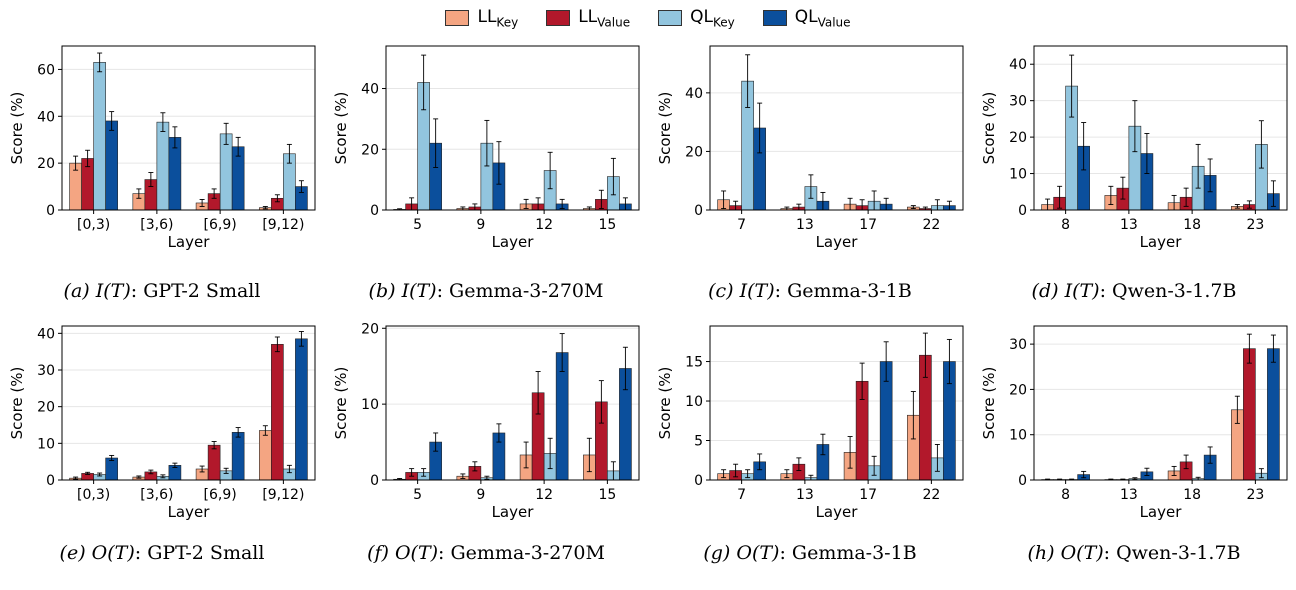 The height and width of the screenshot is (590, 1296). Describe the element at coordinates (162, 291) in the screenshot. I see `panel-caption: (a) I(T): GPT-2 Small` at that location.